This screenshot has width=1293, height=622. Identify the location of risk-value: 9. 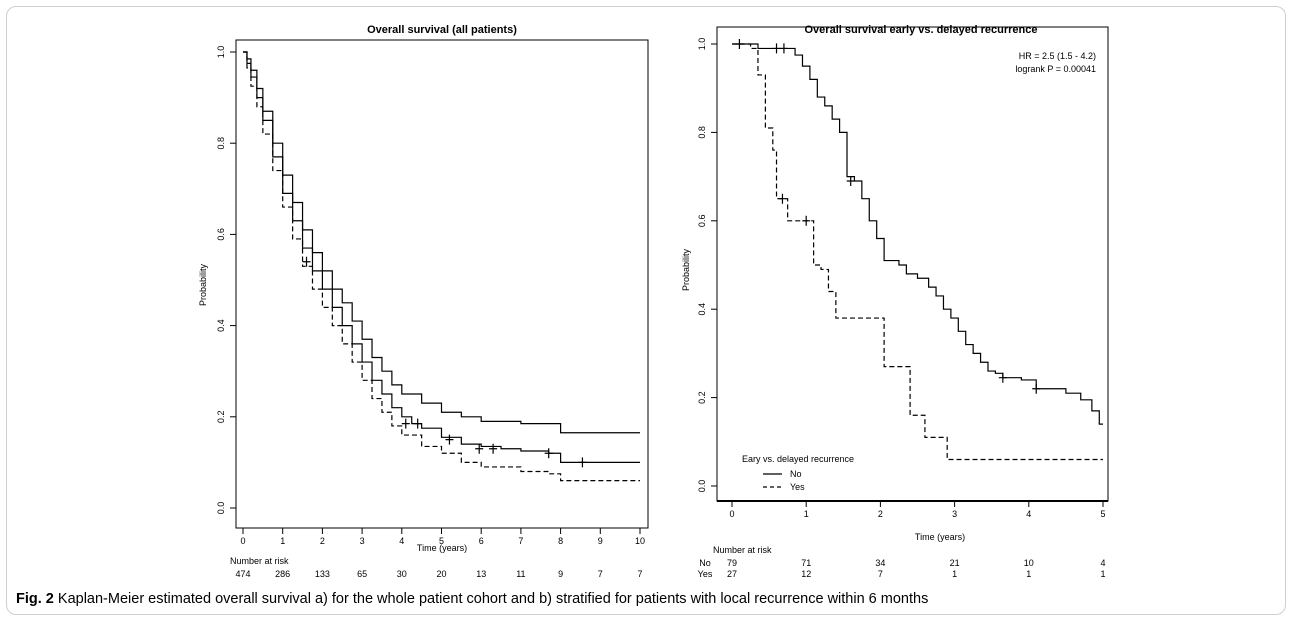
(560, 574).